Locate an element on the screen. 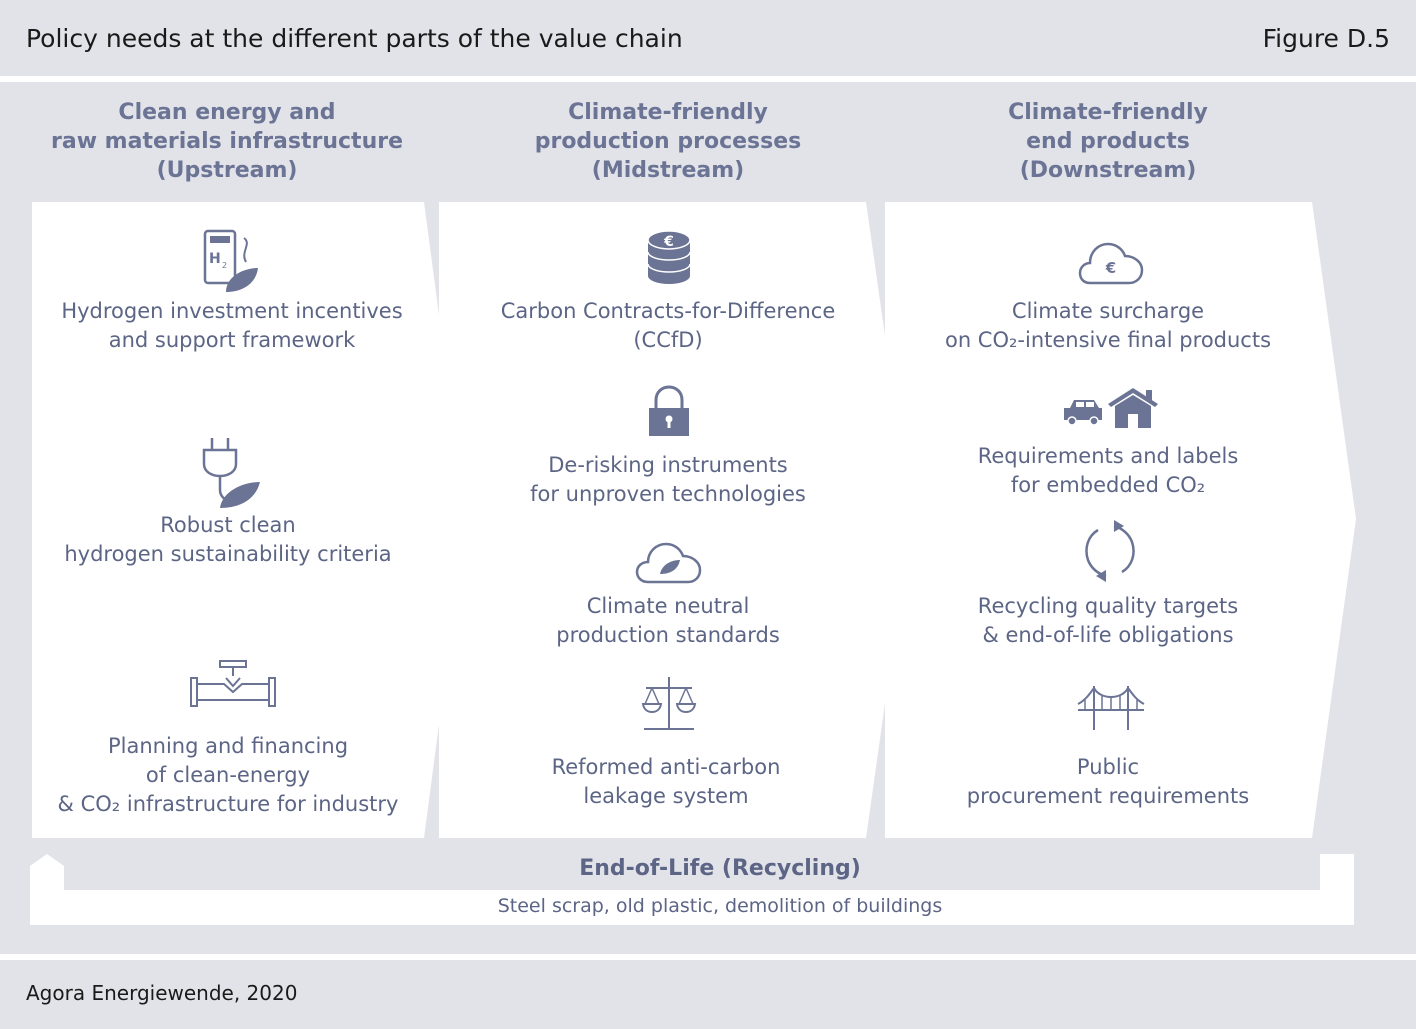  item-line: Hydrogen investment incentives is located at coordinates (232, 311).